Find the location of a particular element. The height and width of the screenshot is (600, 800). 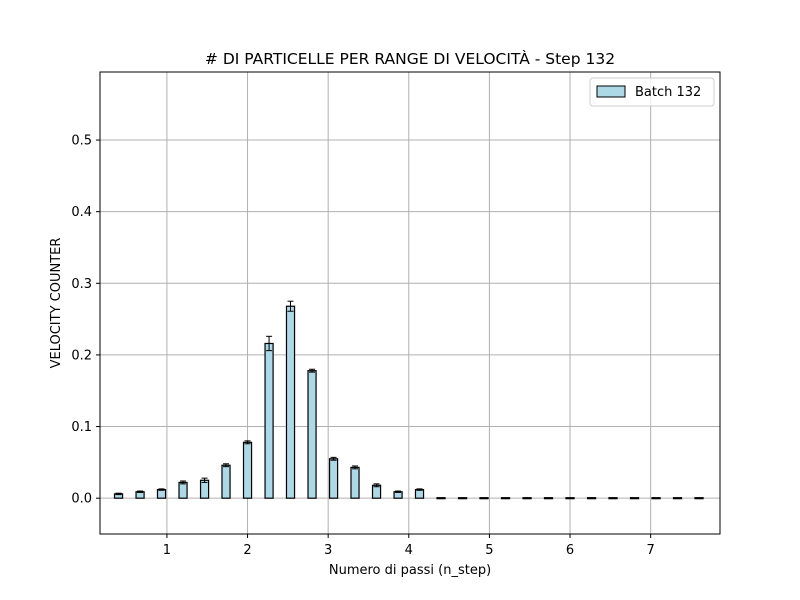

x-tick-label: 1 is located at coordinates (167, 550).